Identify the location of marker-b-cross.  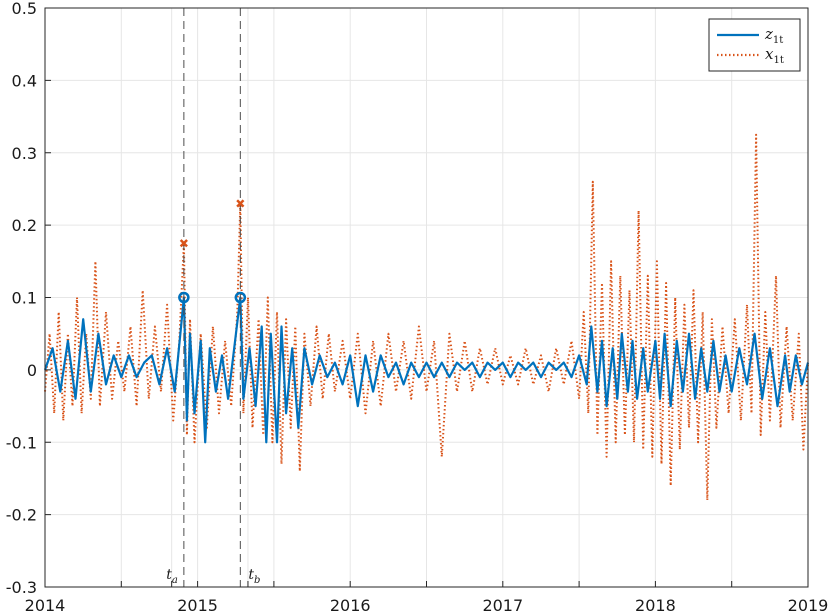
(240, 203).